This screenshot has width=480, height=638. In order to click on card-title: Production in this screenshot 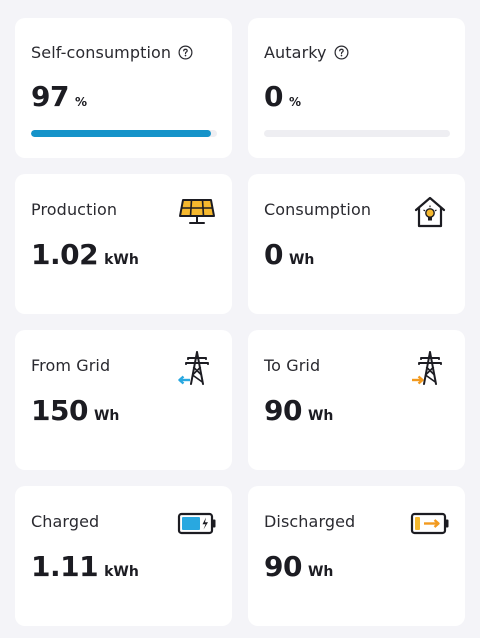, I will do `click(74, 209)`.